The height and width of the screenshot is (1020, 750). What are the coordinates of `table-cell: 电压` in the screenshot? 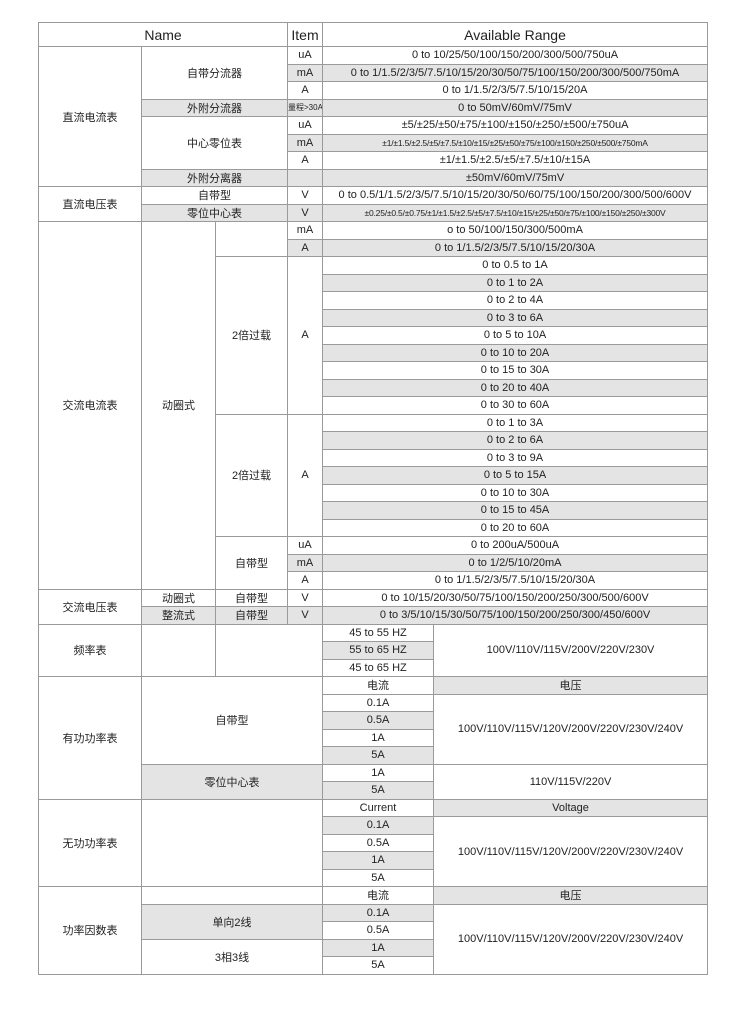 It's located at (571, 685).